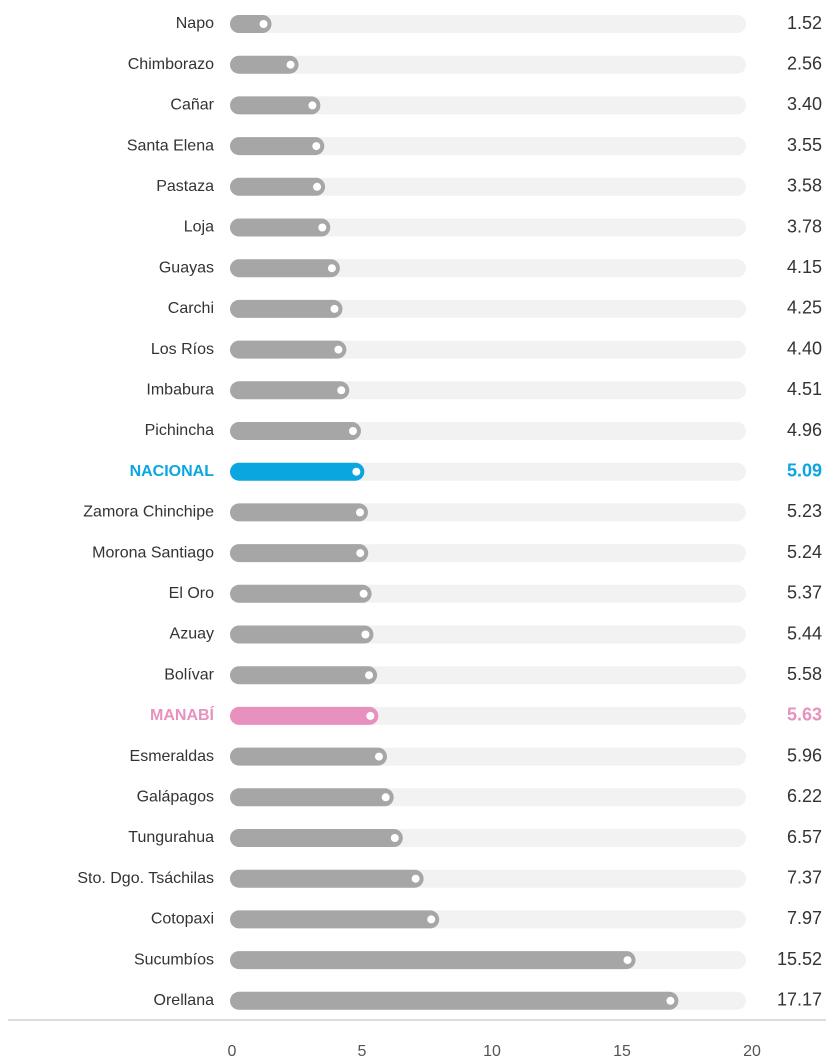  Describe the element at coordinates (622, 1051) in the screenshot. I see `x-tick-label: 15` at that location.